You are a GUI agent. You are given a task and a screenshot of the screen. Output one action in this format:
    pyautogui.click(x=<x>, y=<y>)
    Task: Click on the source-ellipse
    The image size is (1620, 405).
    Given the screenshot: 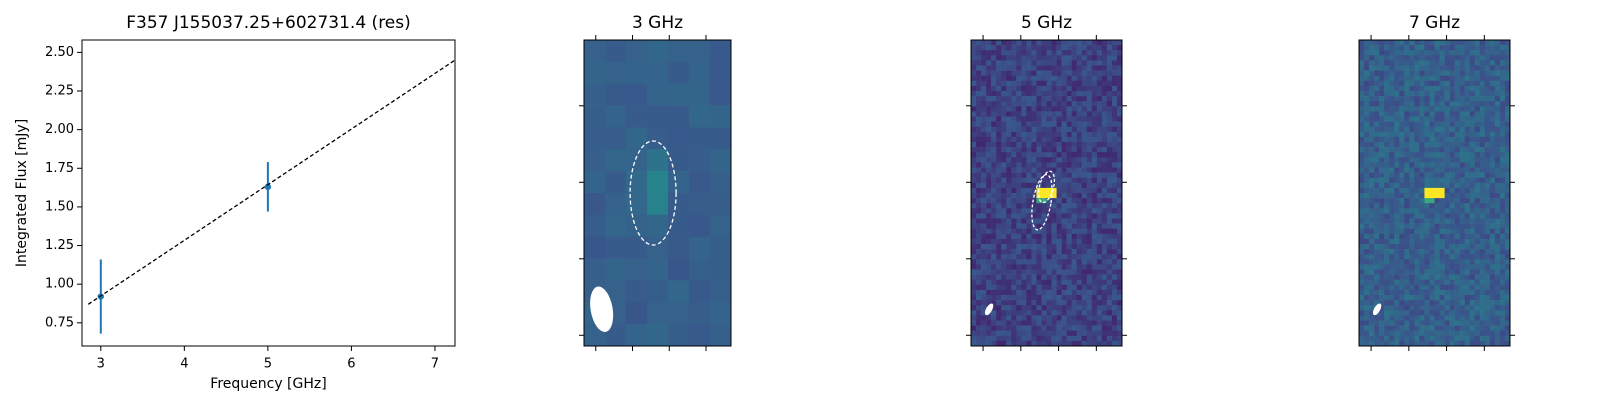 What is the action you would take?
    pyautogui.click(x=1042, y=202)
    